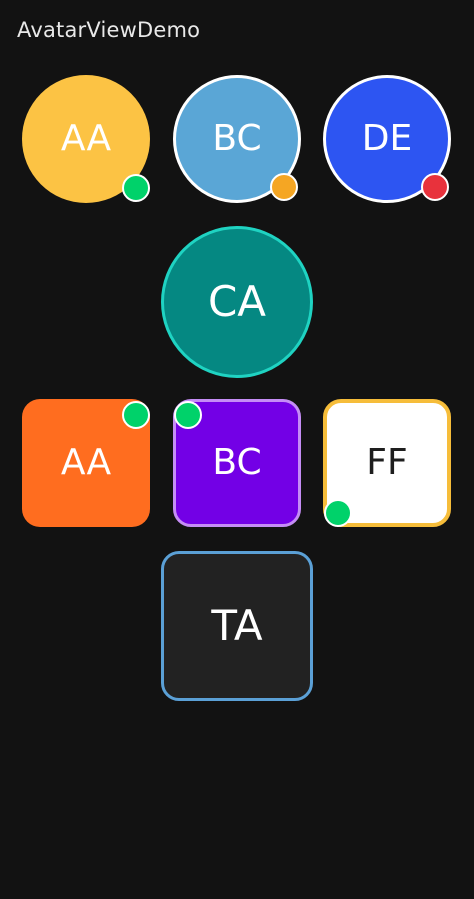 Image resolution: width=474 pixels, height=899 pixels. I want to click on status-busy-dot, so click(435, 187).